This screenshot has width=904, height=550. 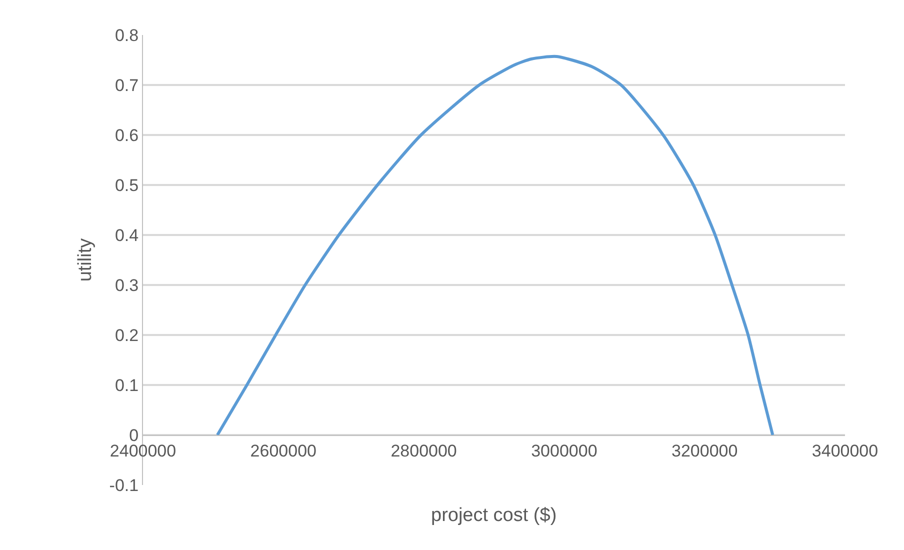 I want to click on y-tick-label: 0.4, so click(x=126, y=235).